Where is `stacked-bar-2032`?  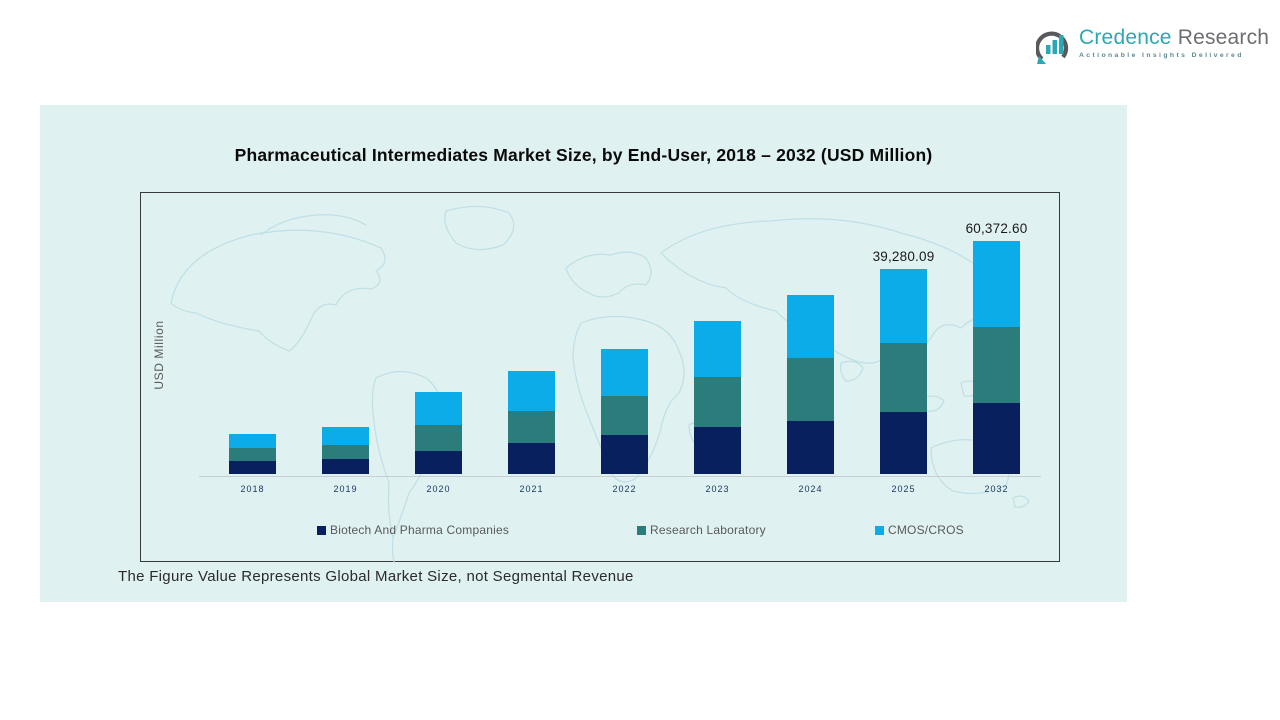
stacked-bar-2032 is located at coordinates (996, 357).